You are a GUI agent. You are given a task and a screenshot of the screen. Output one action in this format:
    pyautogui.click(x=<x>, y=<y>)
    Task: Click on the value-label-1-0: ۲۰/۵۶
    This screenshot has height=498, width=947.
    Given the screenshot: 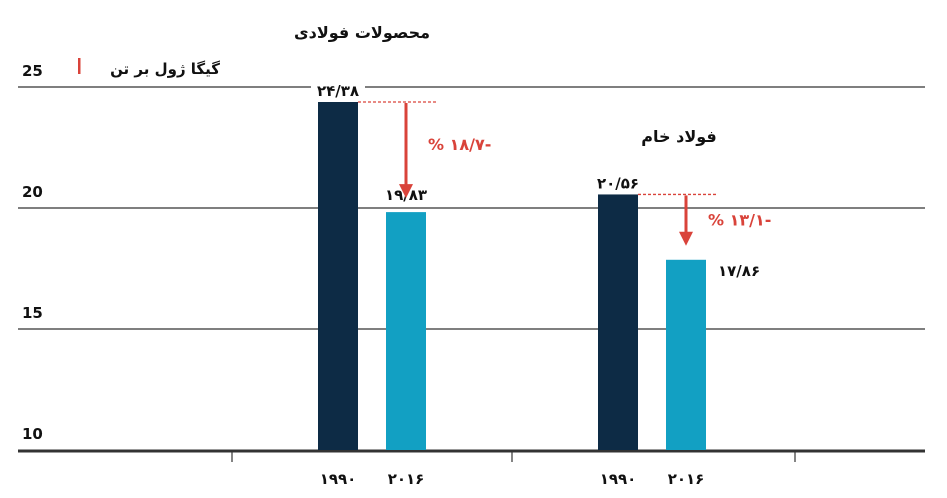 What is the action you would take?
    pyautogui.click(x=618, y=183)
    